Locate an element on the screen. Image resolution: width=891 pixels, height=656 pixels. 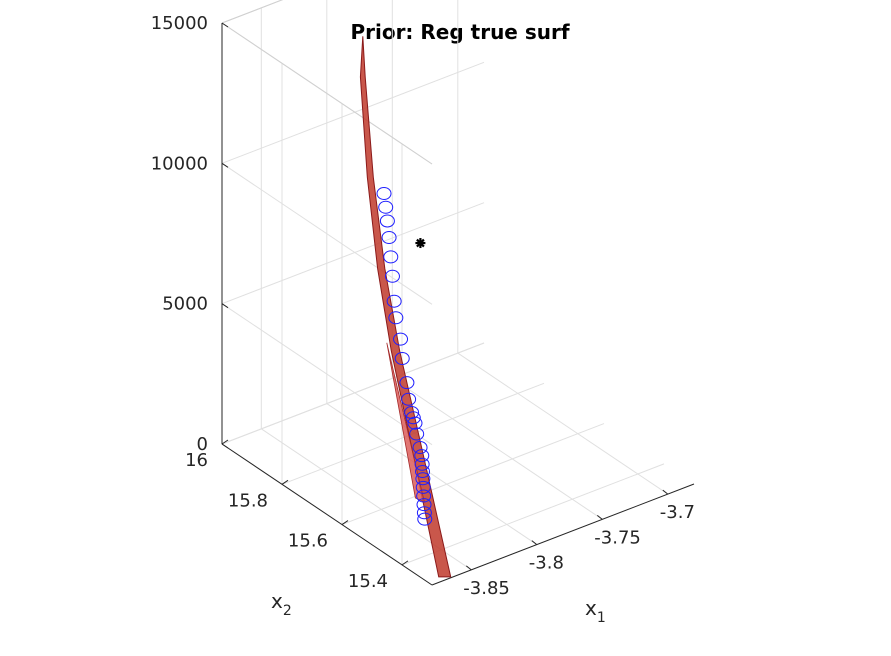
x1-axis-label-base: x is located at coordinates (591, 608).